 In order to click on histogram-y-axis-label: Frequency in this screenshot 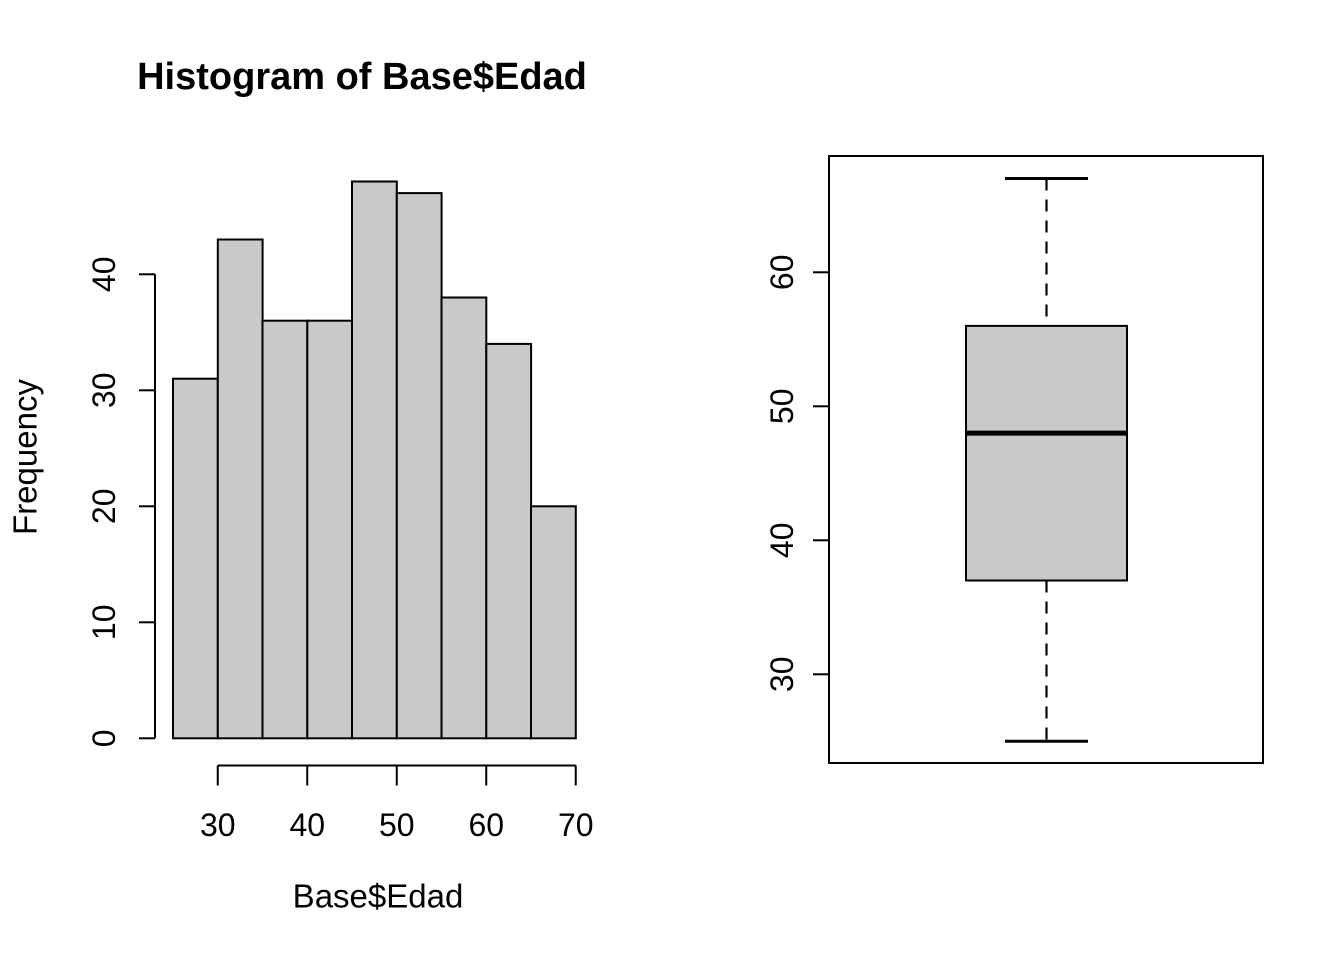, I will do `click(25, 457)`.